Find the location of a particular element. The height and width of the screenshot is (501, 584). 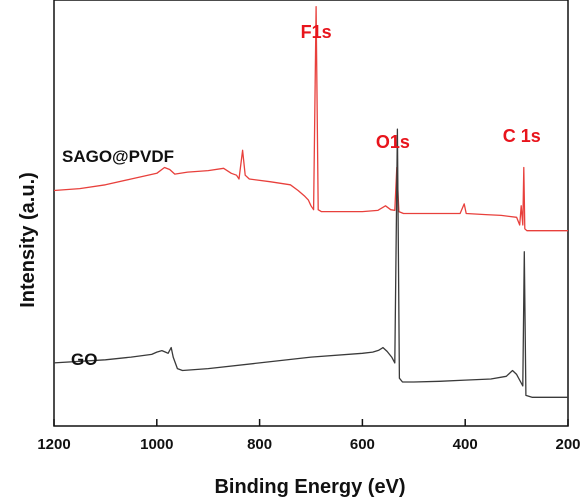

x-axis-title: Binding Energy (eV) is located at coordinates (309, 487).